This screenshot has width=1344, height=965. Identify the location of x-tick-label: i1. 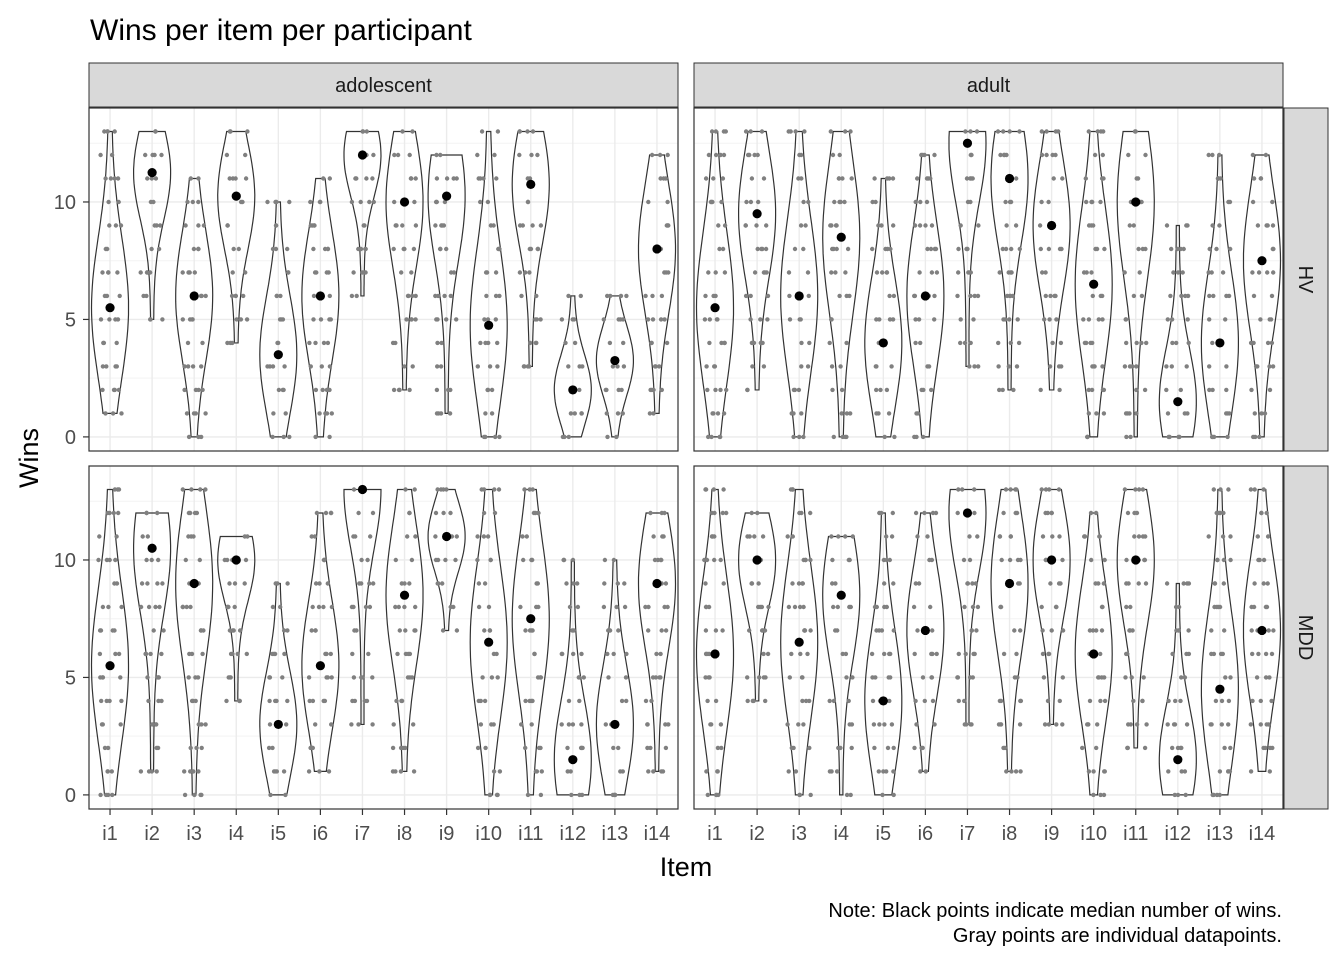
(110, 834).